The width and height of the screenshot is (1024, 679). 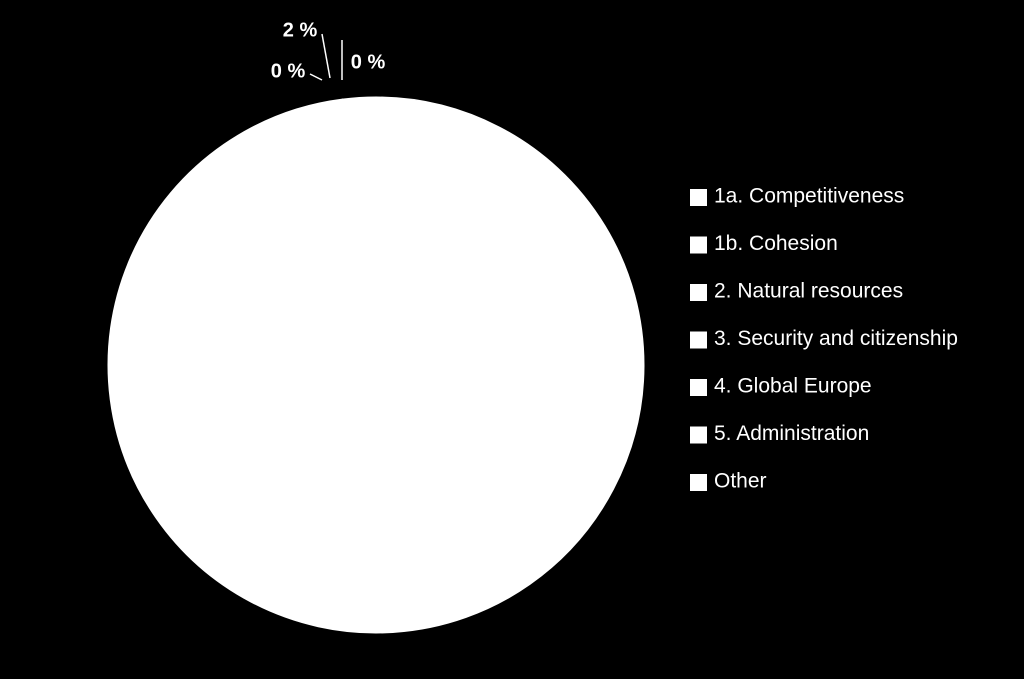 What do you see at coordinates (300, 30) in the screenshot?
I see `data-label: 2 %` at bounding box center [300, 30].